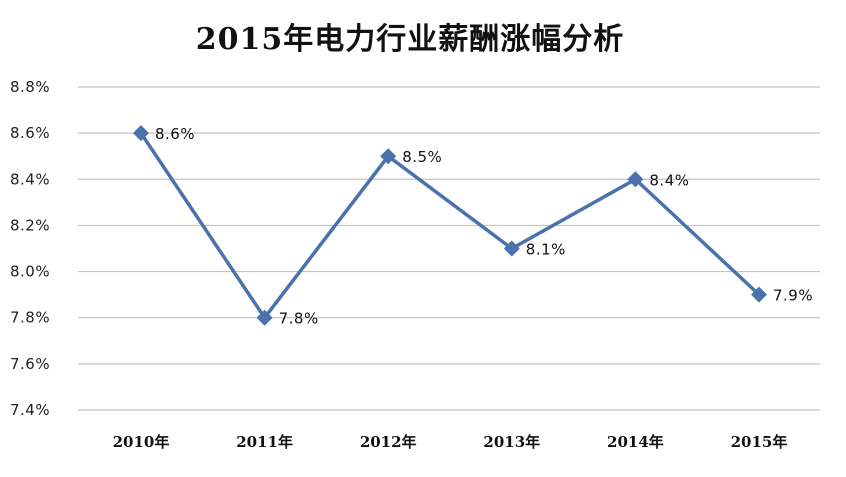  I want to click on x-axis-ticks: 2010年 2011年 2012年 2013年 2014年 2015年, so click(450, 442).